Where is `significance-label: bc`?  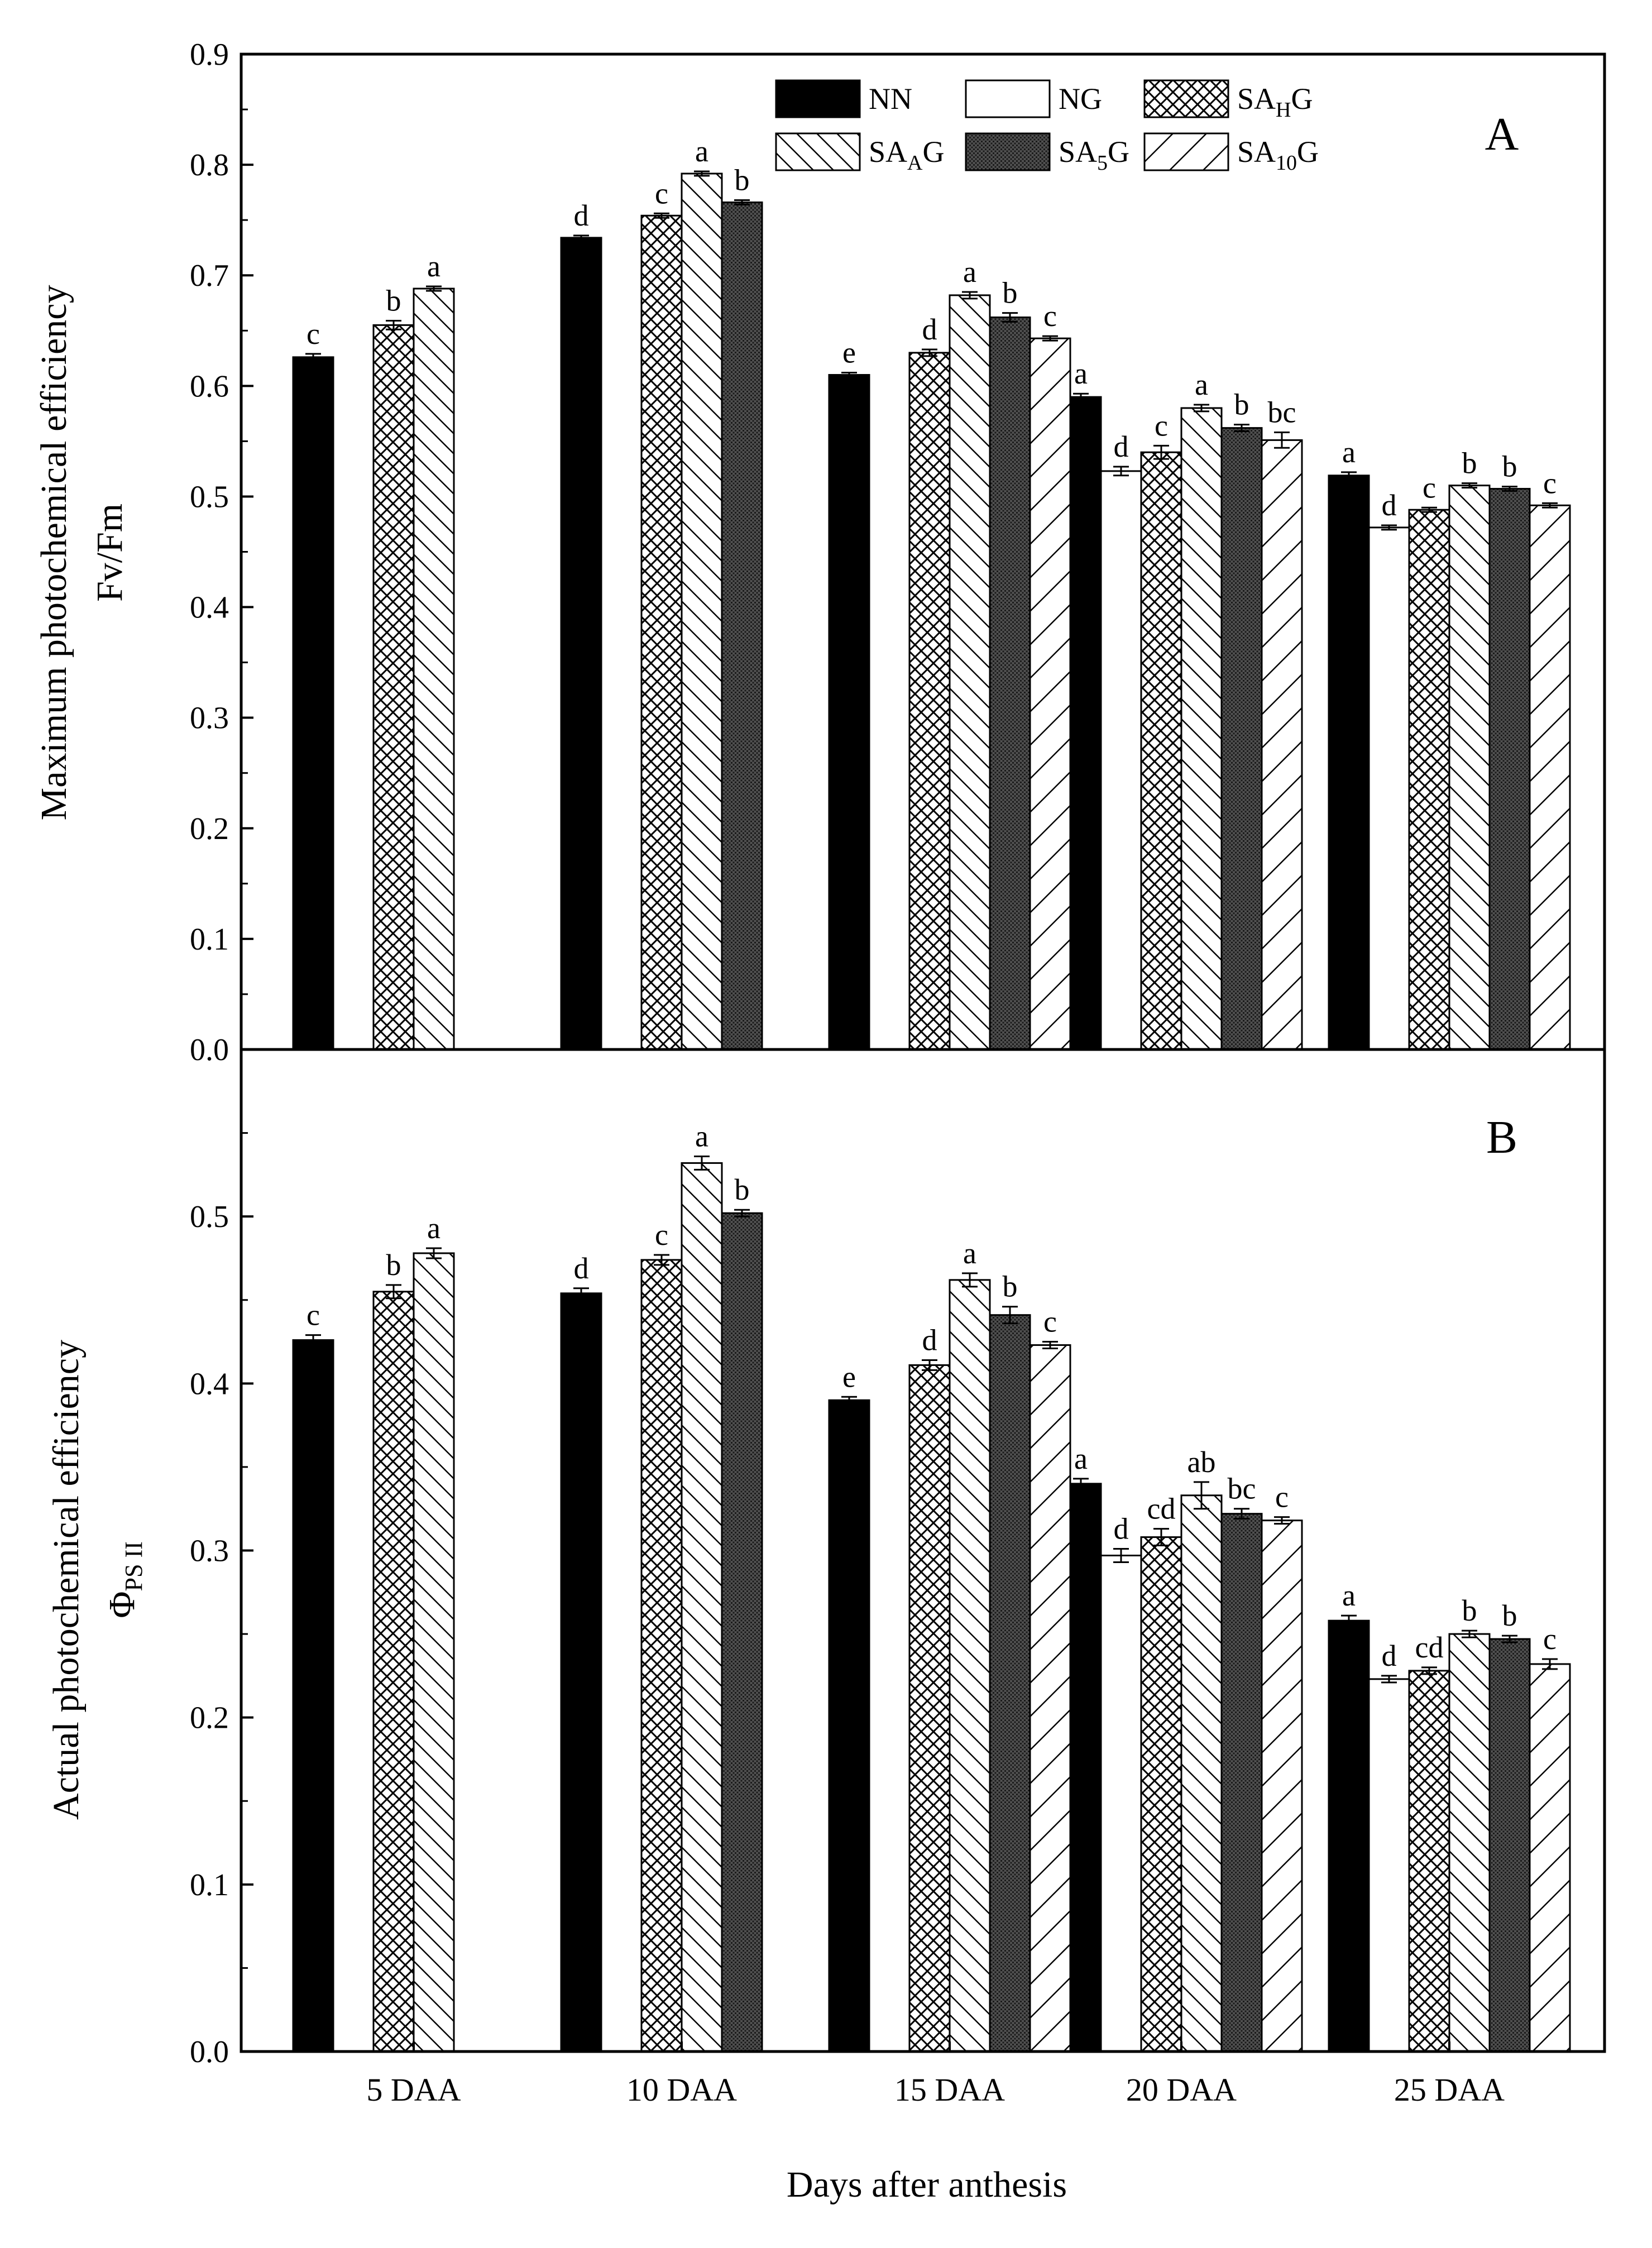
significance-label: bc is located at coordinates (1242, 1489).